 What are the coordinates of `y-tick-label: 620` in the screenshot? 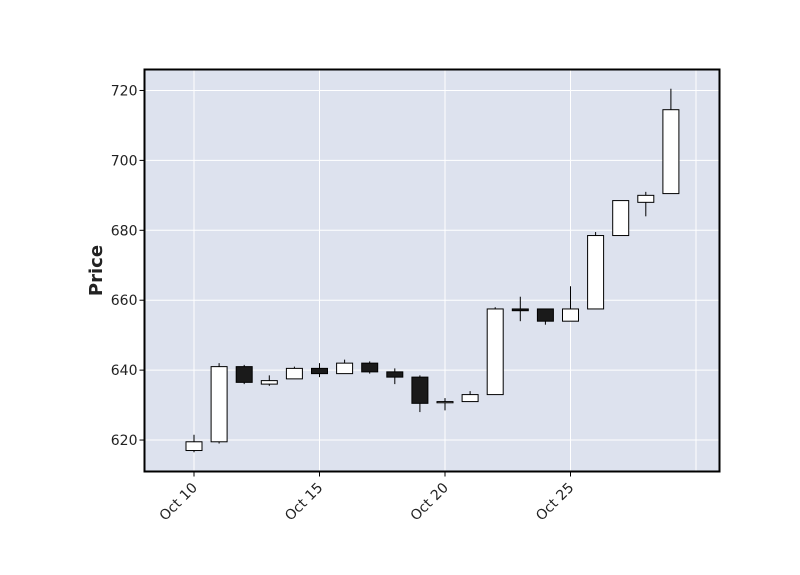 It's located at (124, 441).